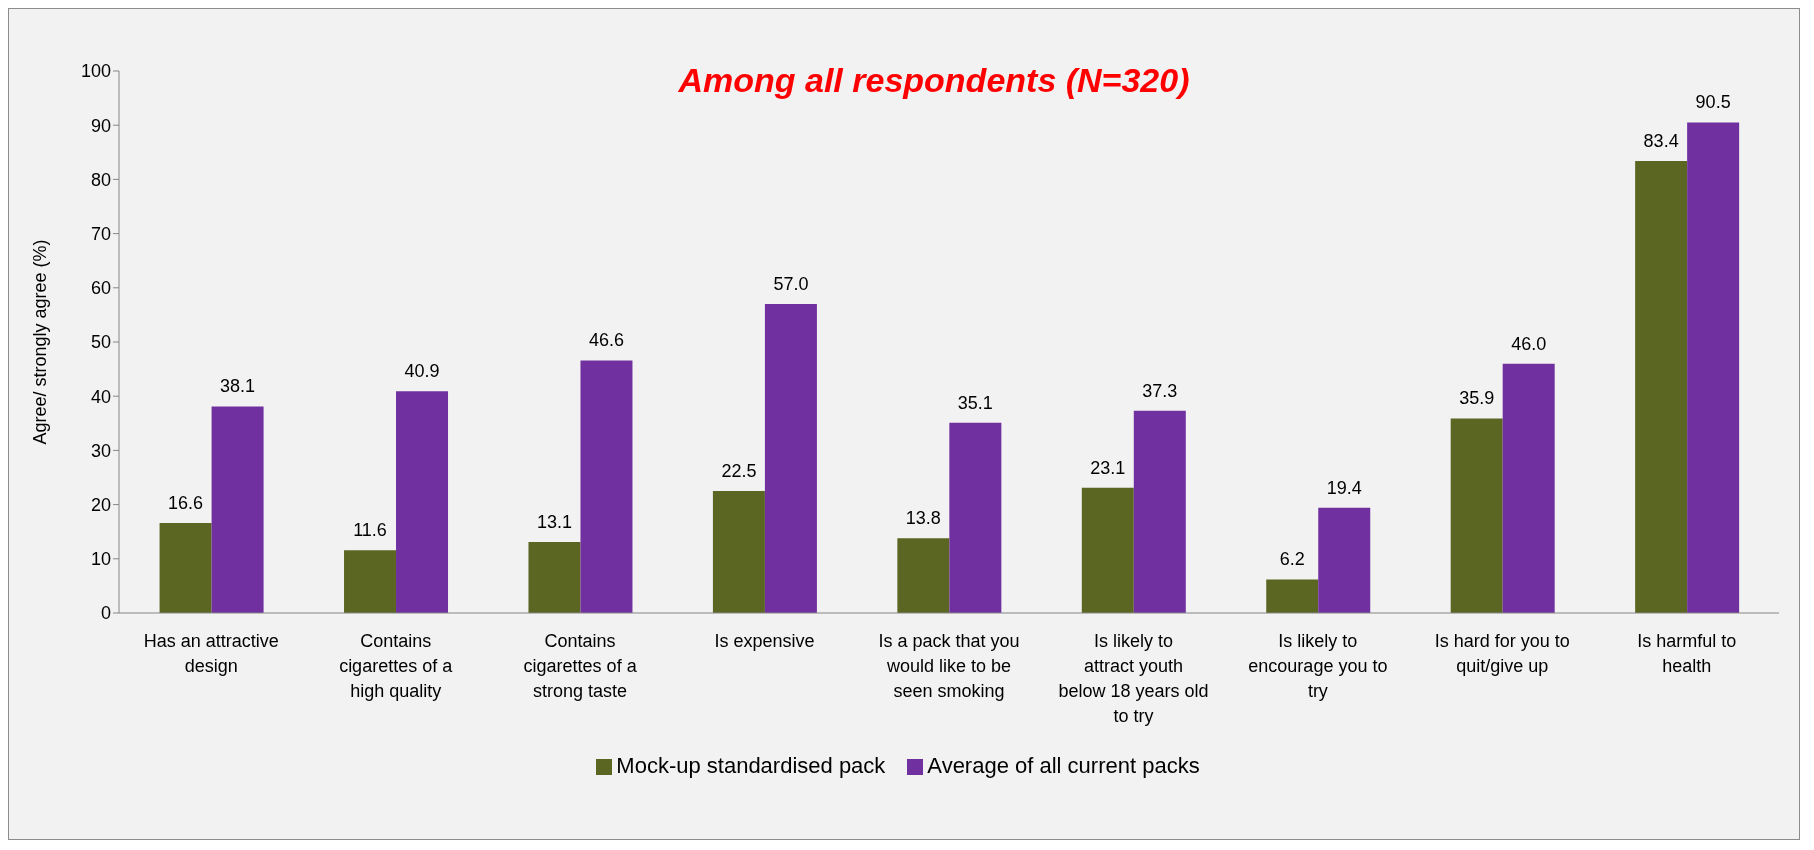  Describe the element at coordinates (791, 284) in the screenshot. I see `data-label: 57.0` at that location.